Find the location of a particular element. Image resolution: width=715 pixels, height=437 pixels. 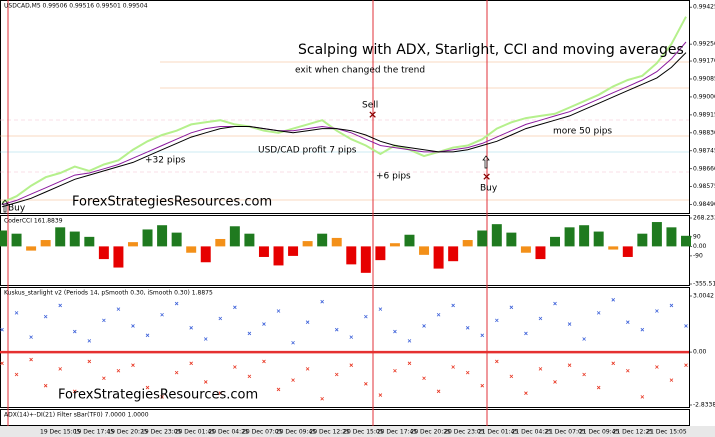

time-label: 21 Dec 12:25 is located at coordinates (633, 432).